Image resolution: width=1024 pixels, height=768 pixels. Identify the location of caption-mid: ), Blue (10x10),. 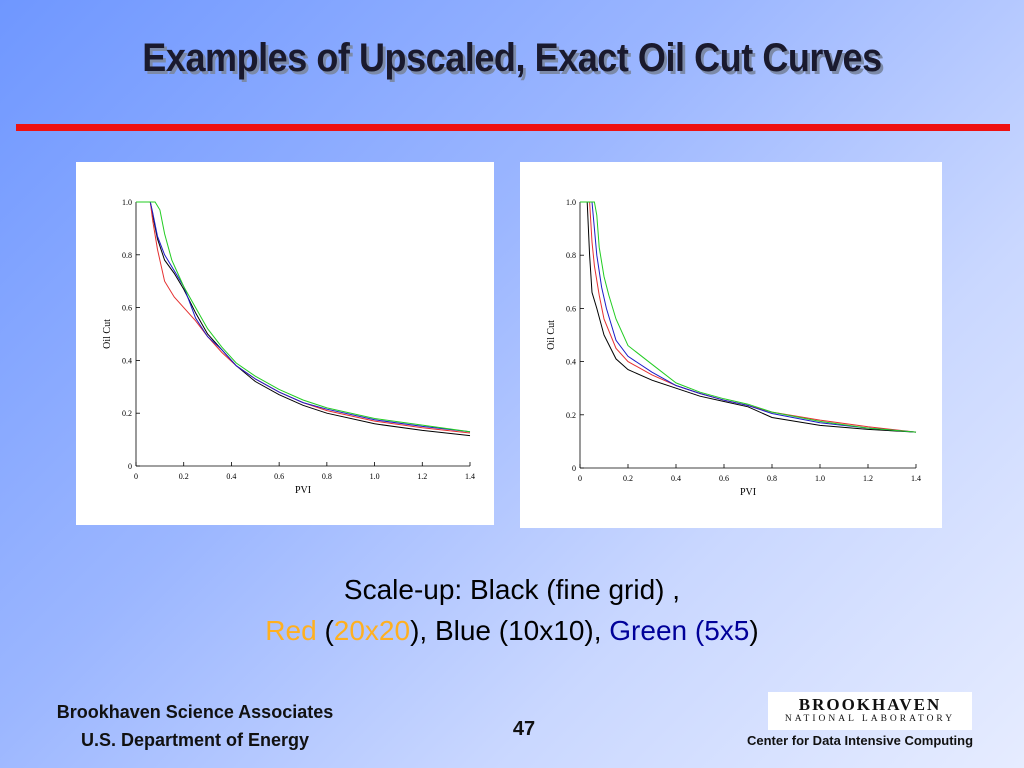
(506, 630).